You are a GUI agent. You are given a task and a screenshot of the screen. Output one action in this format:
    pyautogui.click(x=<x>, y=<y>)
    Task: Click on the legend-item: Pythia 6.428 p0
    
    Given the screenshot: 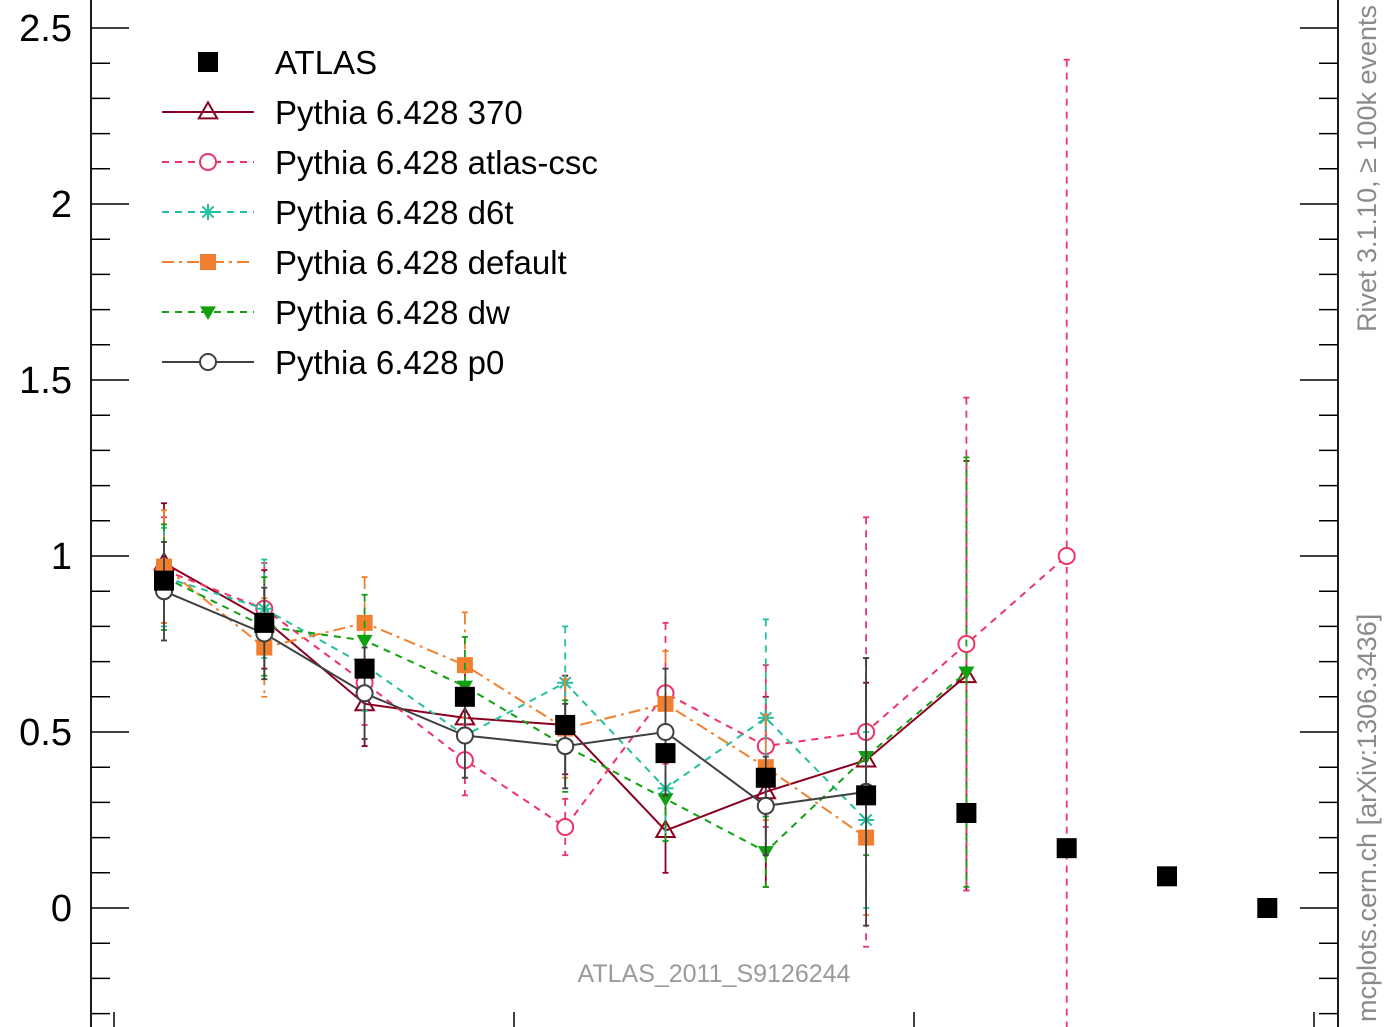 What is the action you would take?
    pyautogui.click(x=333, y=362)
    